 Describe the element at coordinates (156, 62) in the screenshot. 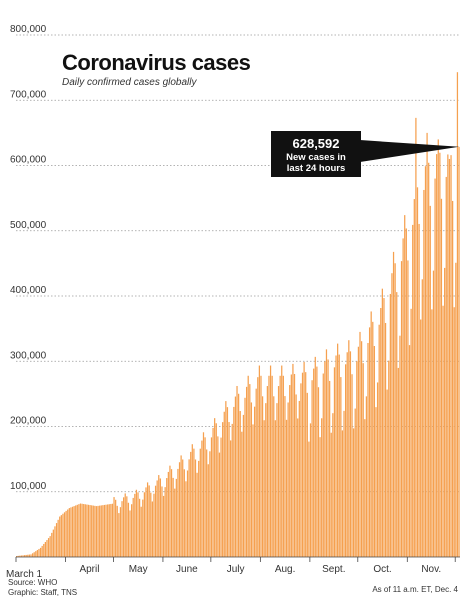

I see `chart-title: Coronavirus cases` at that location.